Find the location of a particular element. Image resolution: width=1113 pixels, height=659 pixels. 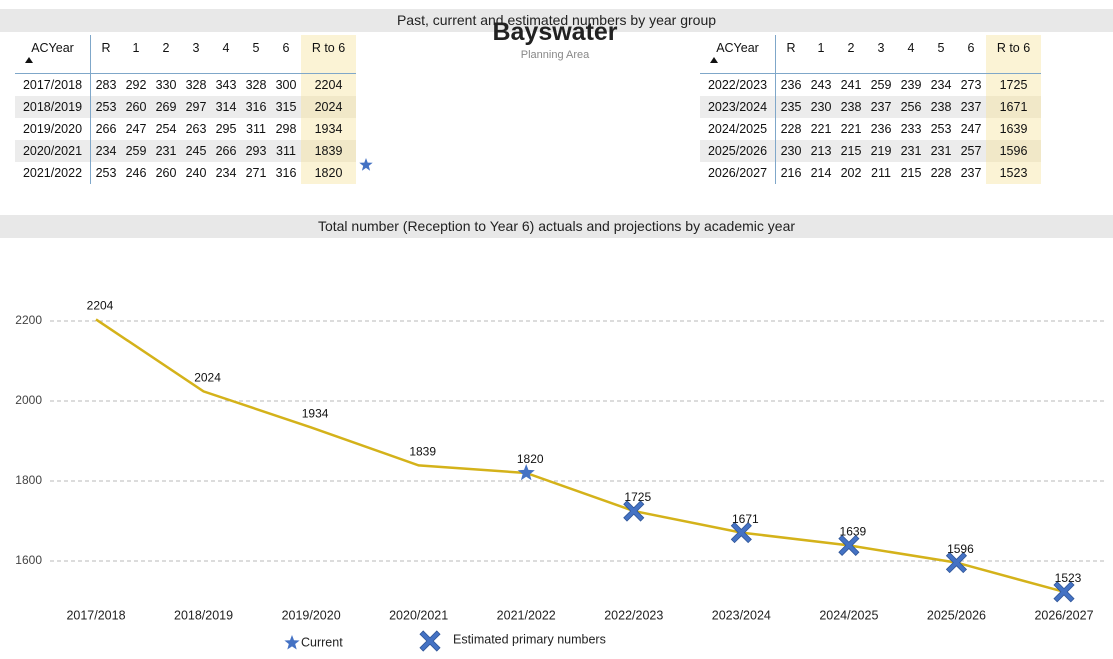

column-header-text: R is located at coordinates (106, 48).